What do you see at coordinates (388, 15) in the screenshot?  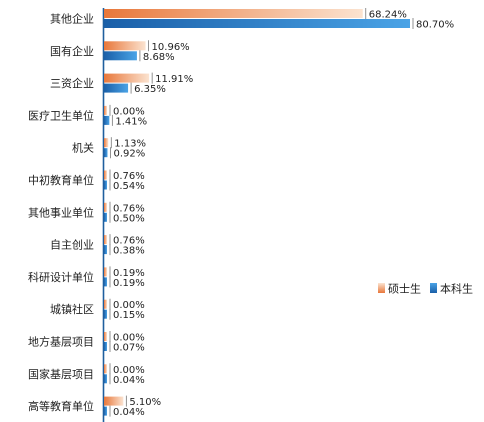 I see `value-label-master: 68.24%` at bounding box center [388, 15].